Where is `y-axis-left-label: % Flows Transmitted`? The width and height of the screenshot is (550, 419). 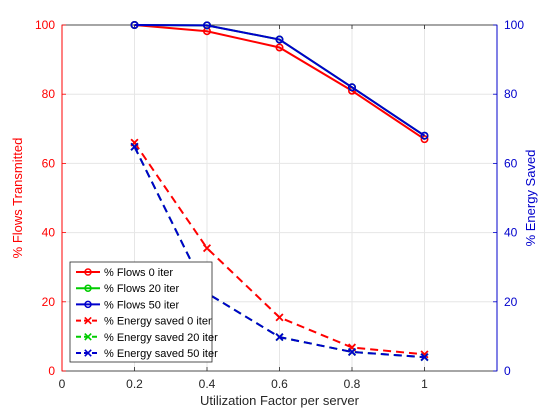 y-axis-left-label: % Flows Transmitted is located at coordinates (17, 198).